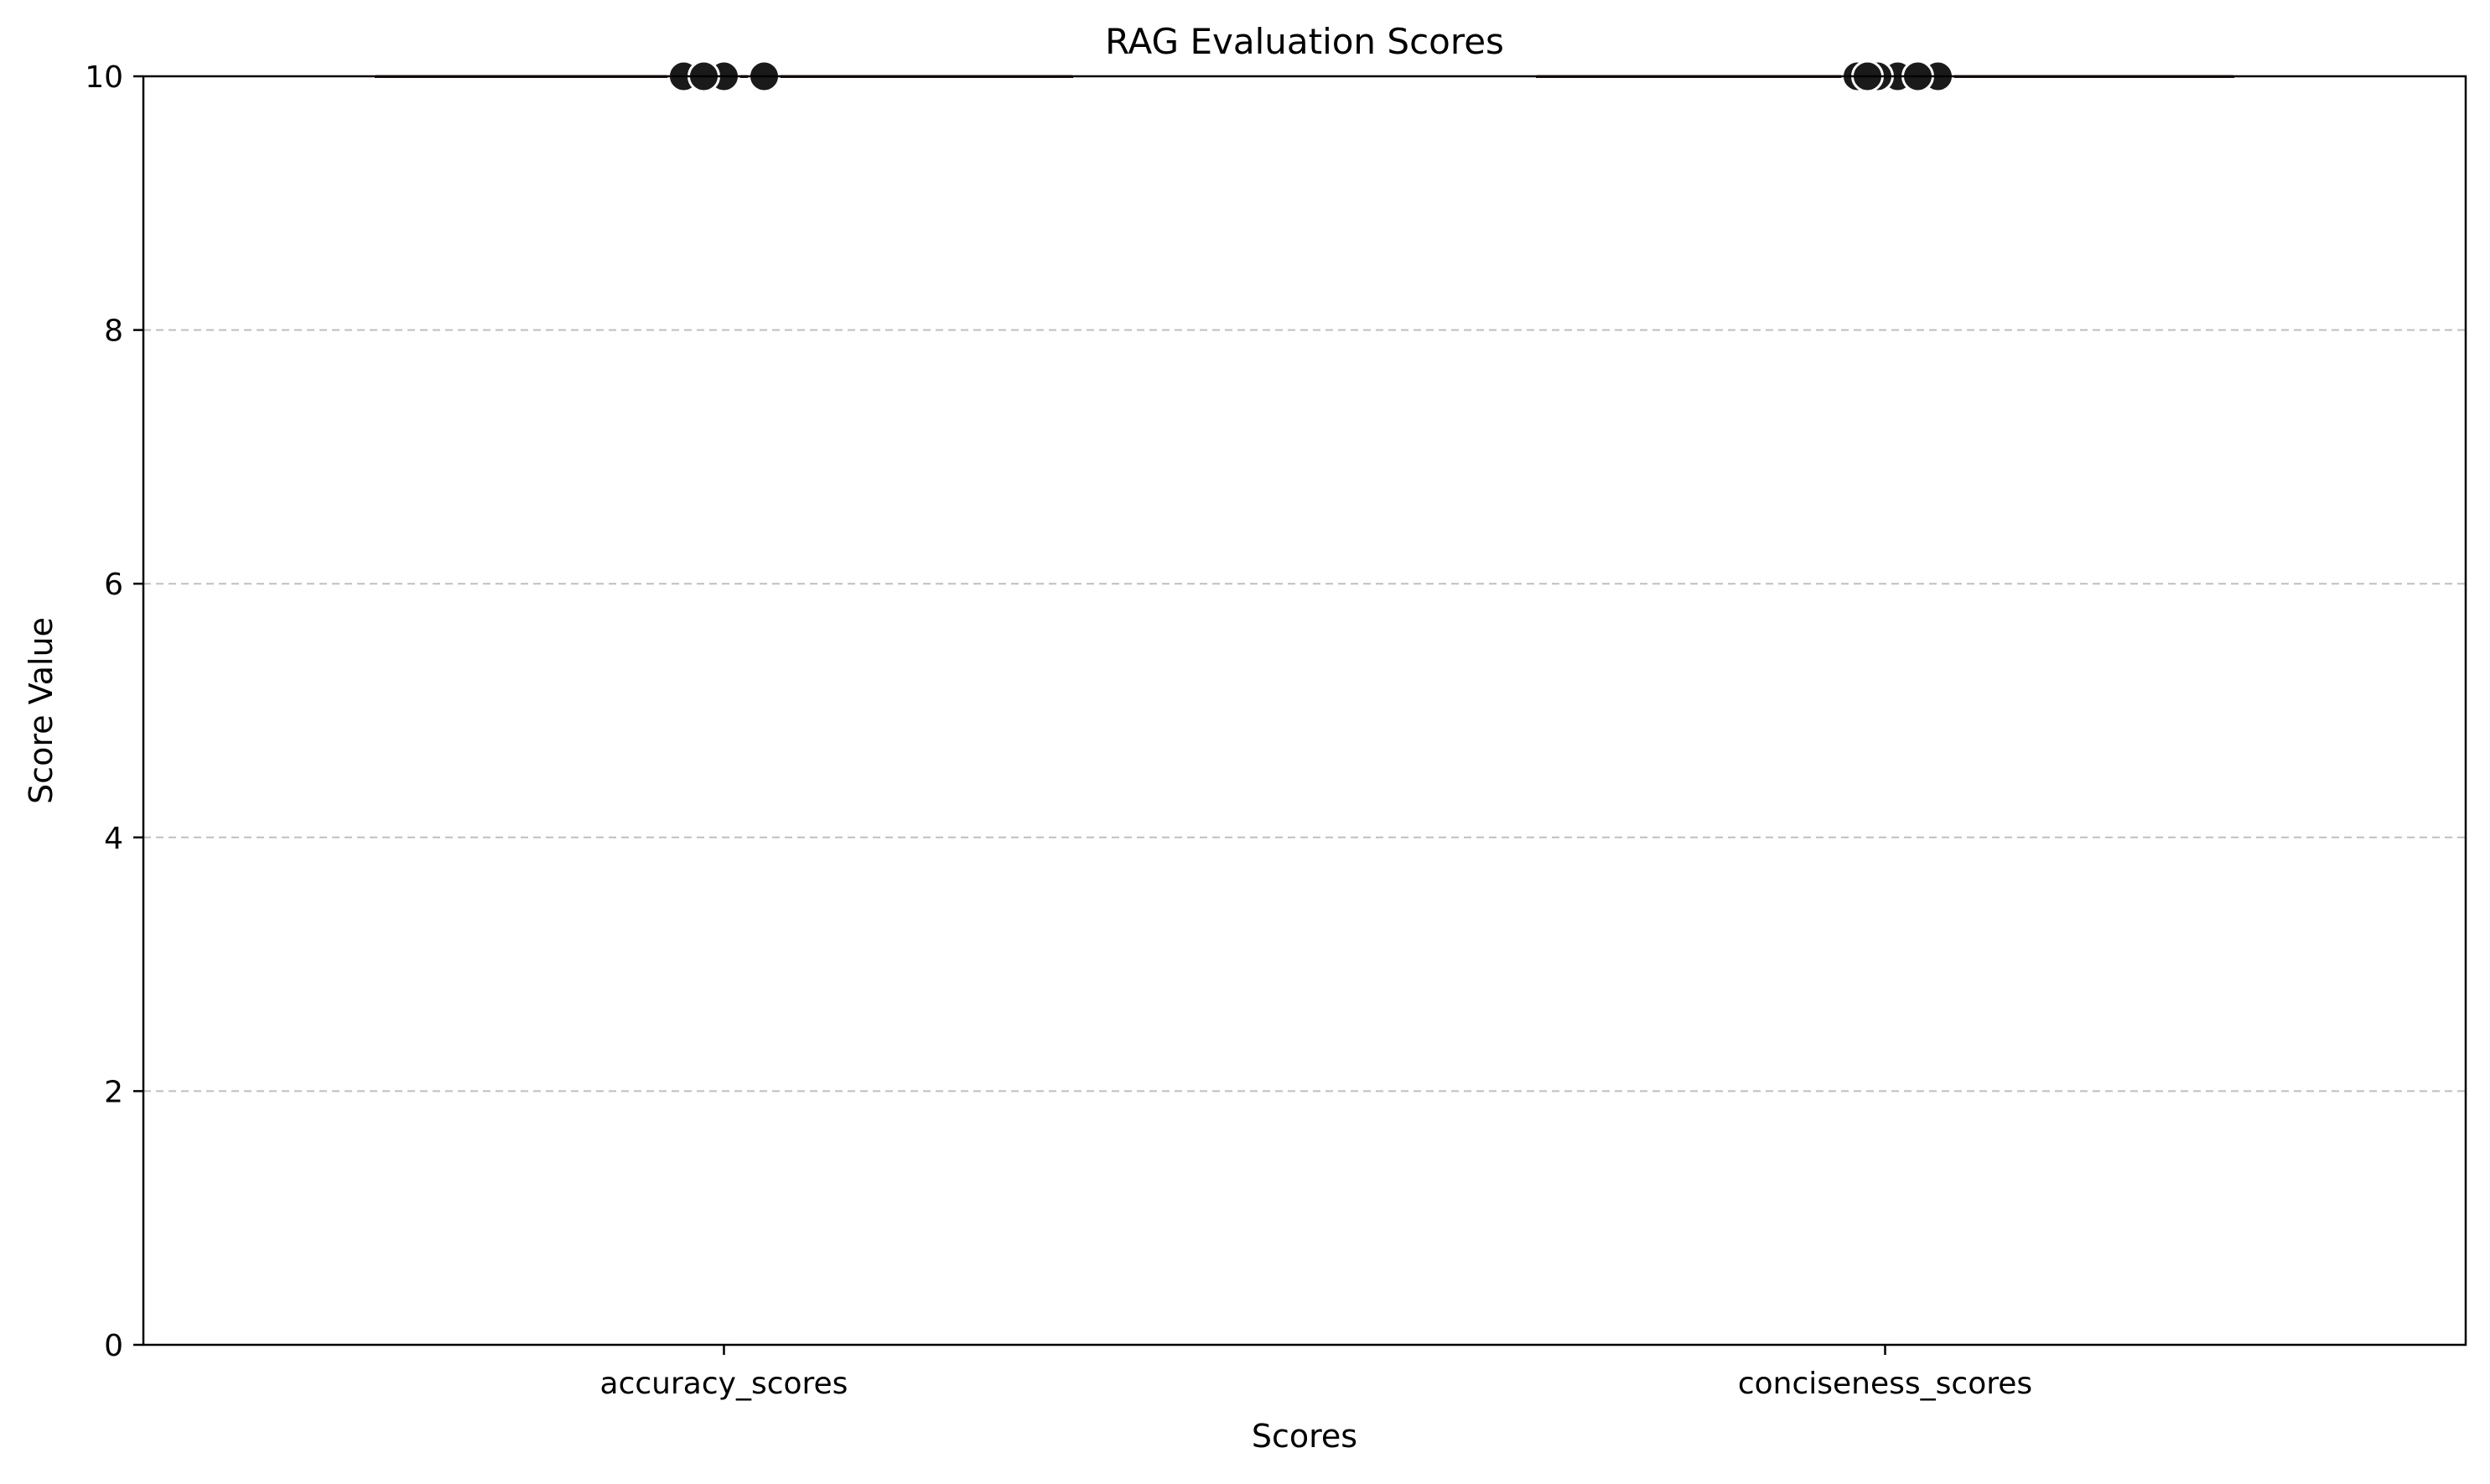  Describe the element at coordinates (113, 331) in the screenshot. I see `y-tick-label: 8` at that location.